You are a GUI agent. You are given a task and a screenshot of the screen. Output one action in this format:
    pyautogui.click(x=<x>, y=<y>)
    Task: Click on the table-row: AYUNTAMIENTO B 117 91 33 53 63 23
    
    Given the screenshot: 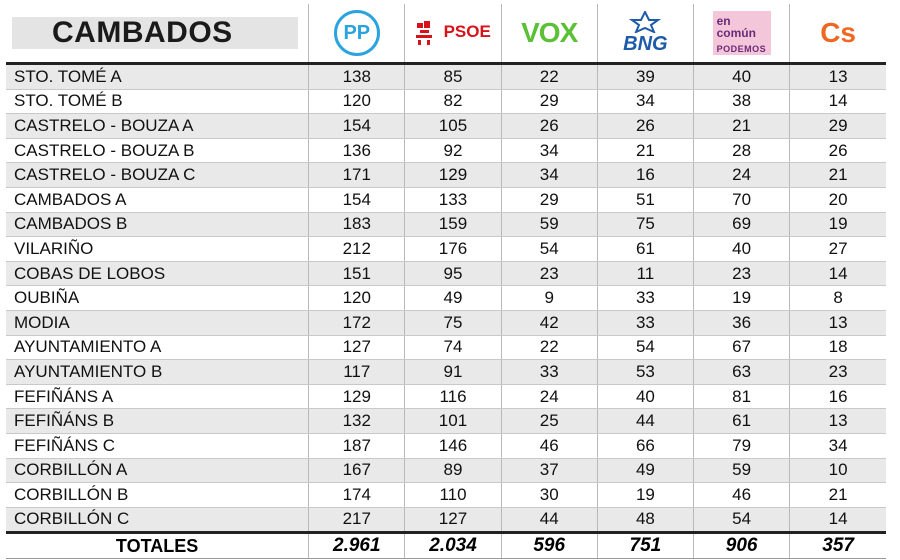 What is the action you would take?
    pyautogui.click(x=446, y=372)
    